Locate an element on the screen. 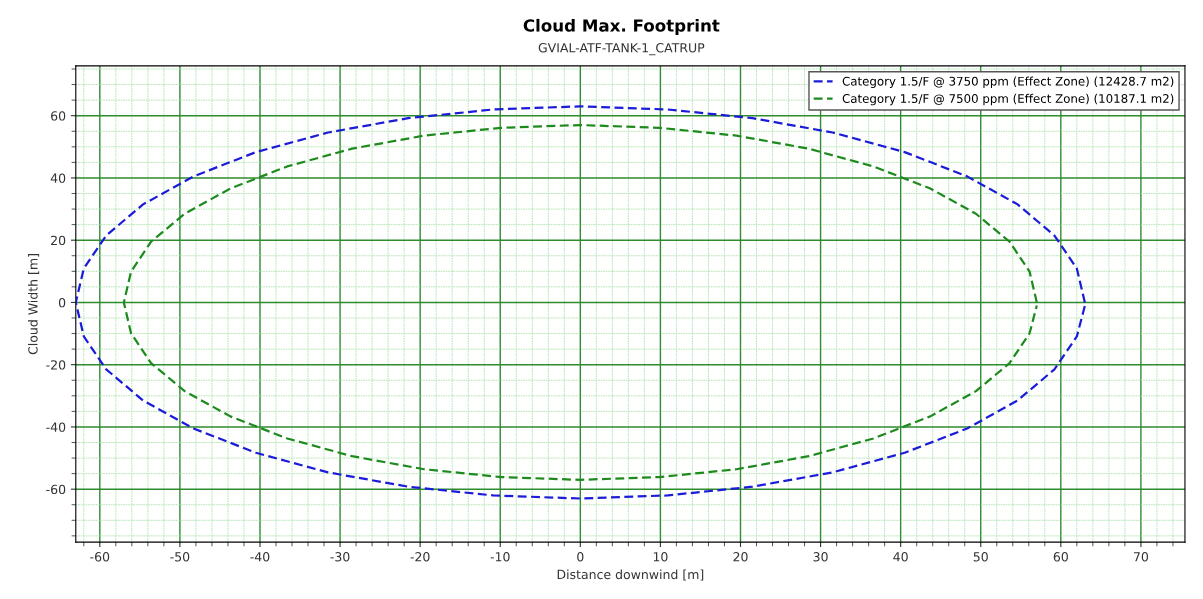 This screenshot has height=599, width=1203. x-tick-label: 30 is located at coordinates (820, 557).